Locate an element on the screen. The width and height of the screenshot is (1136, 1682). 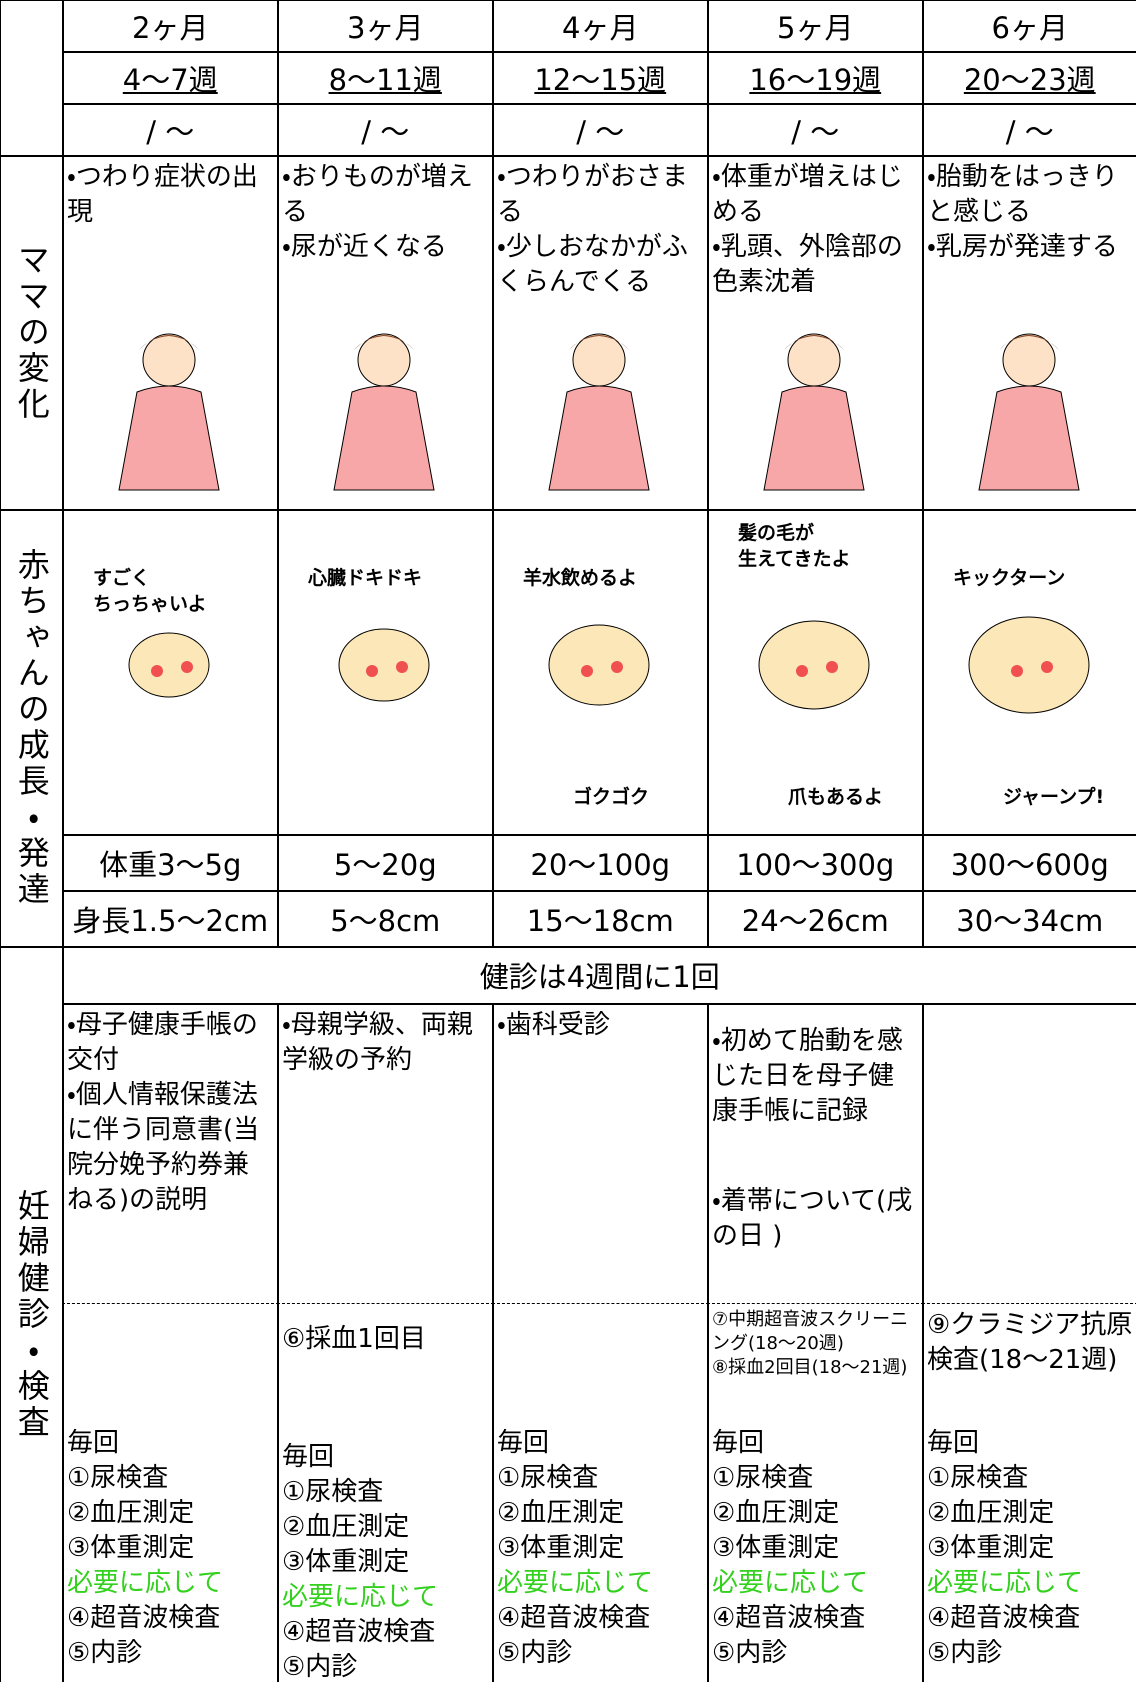
tests: ⑥採血1回目 is located at coordinates (385, 1374).